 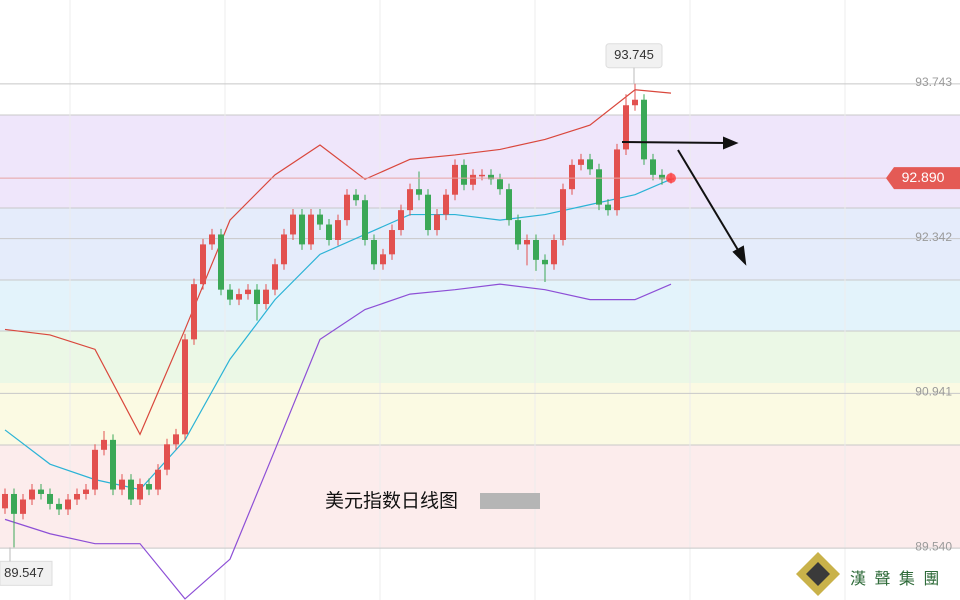 I want to click on logo, so click(x=818, y=574).